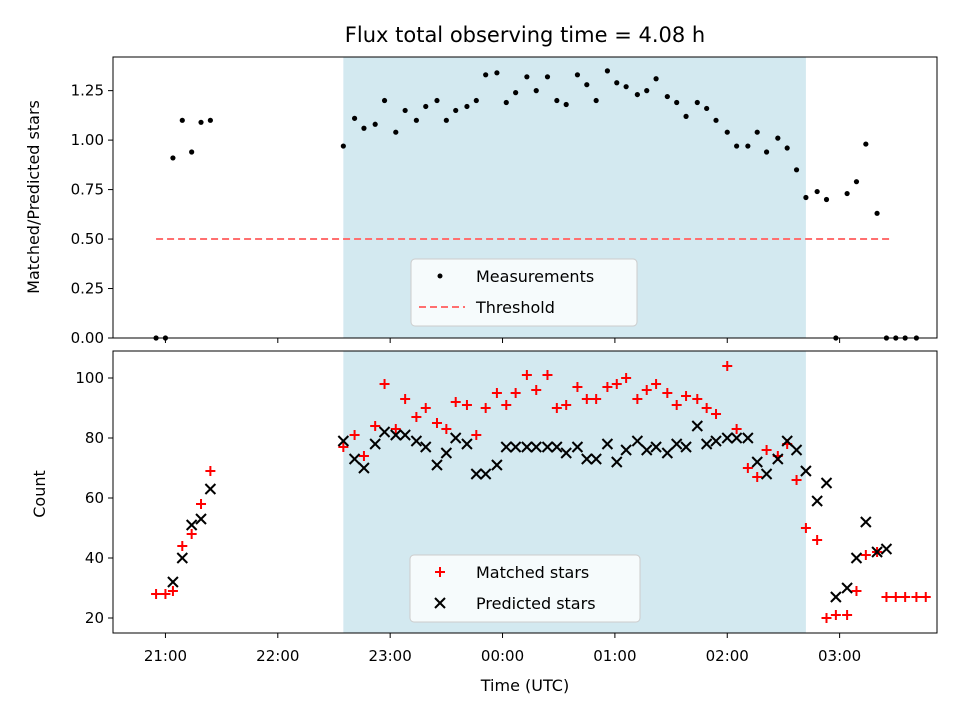 This screenshot has width=960, height=720. Describe the element at coordinates (94, 558) in the screenshot. I see `y-tick-label: 40` at that location.